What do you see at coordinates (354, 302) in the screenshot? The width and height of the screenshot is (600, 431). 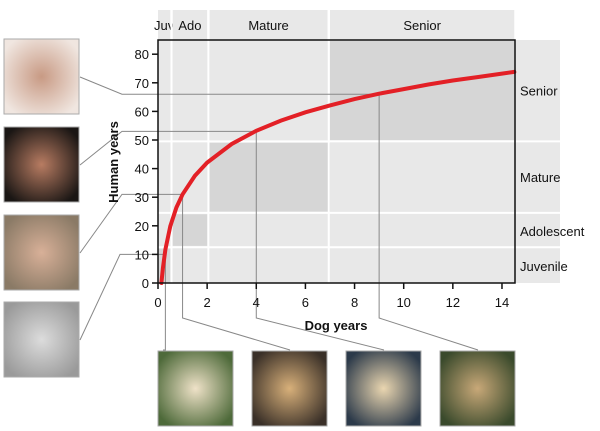 I see `x-tick-label: 8` at bounding box center [354, 302].